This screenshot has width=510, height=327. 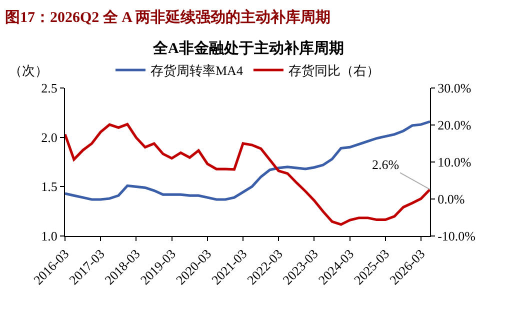 I want to click on y2-tick-label: 30.0%, so click(x=455, y=88).